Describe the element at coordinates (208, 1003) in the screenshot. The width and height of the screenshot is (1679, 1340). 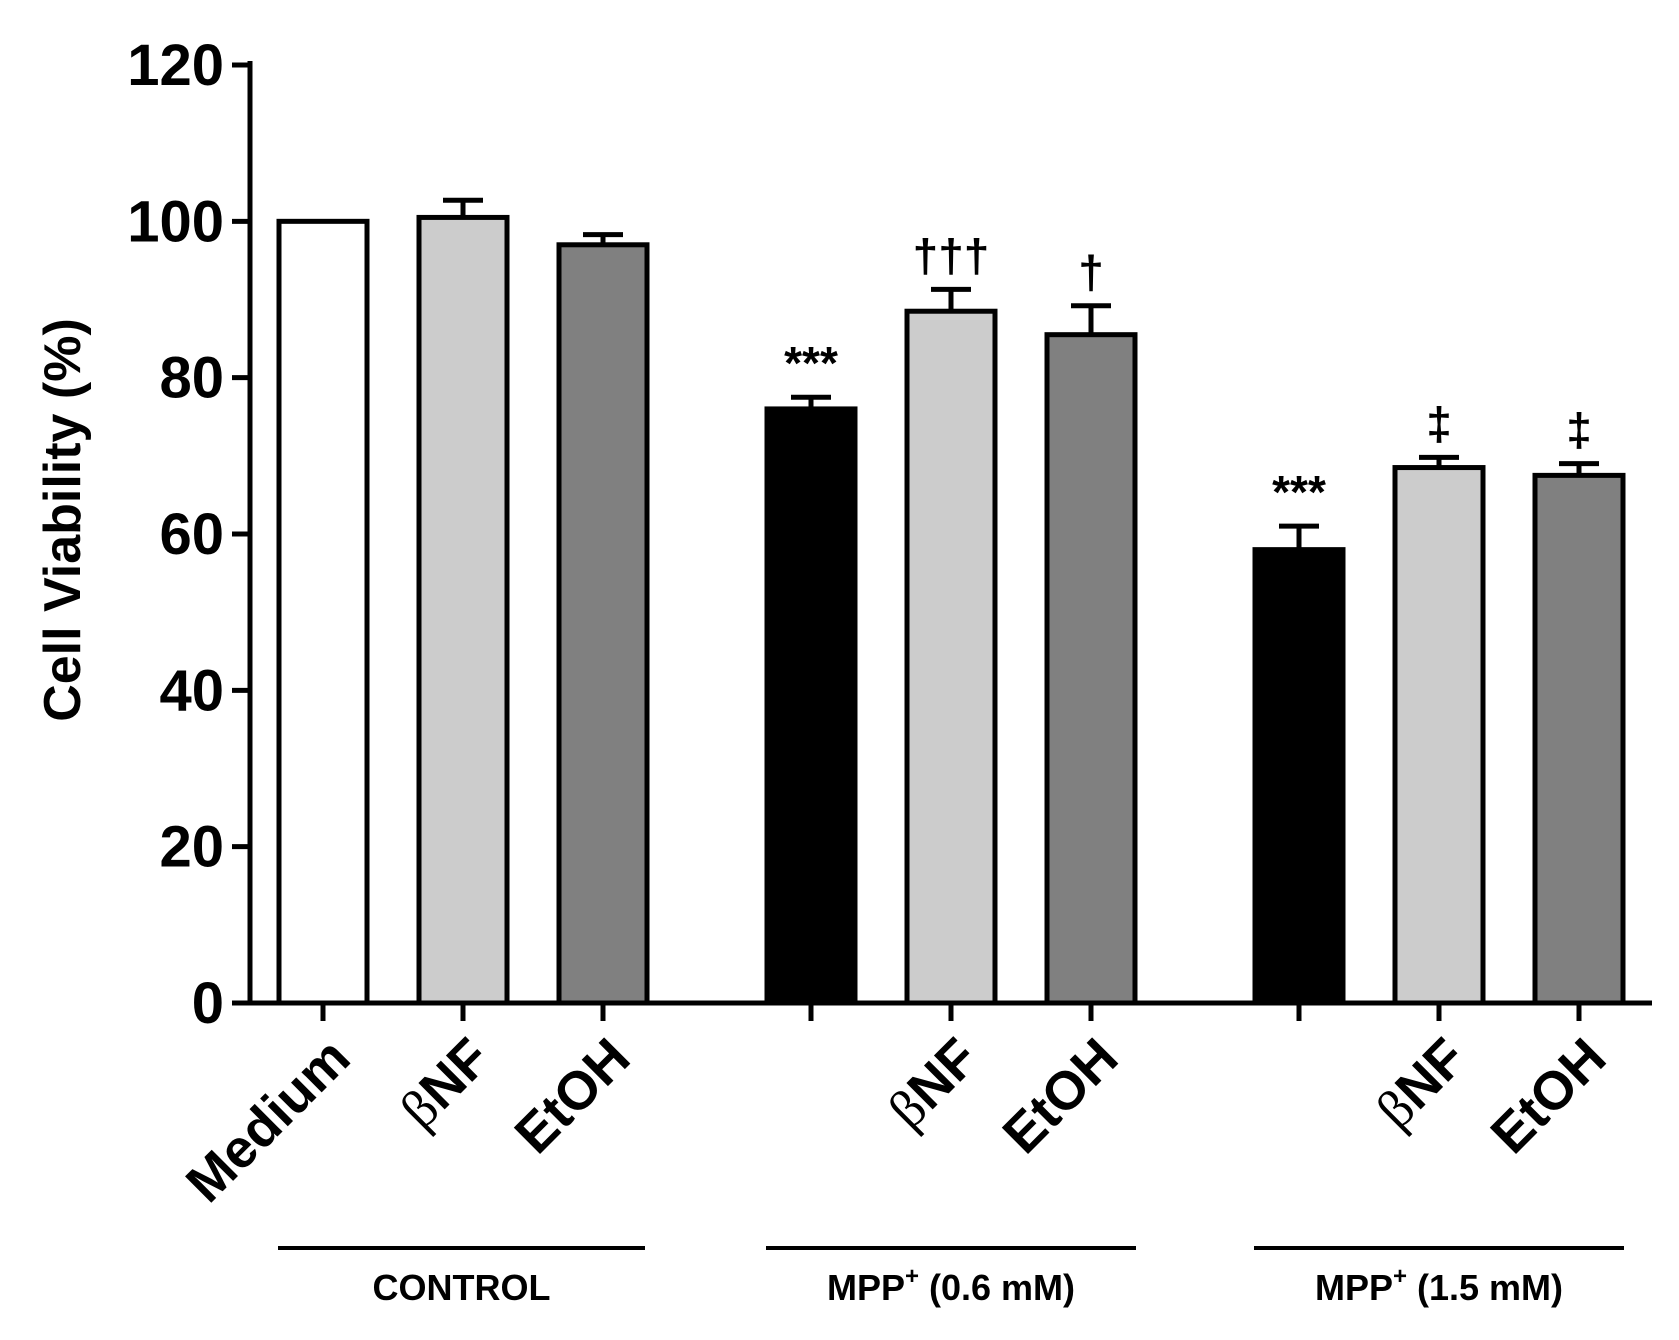
I see `y-tick-label: 0` at that location.